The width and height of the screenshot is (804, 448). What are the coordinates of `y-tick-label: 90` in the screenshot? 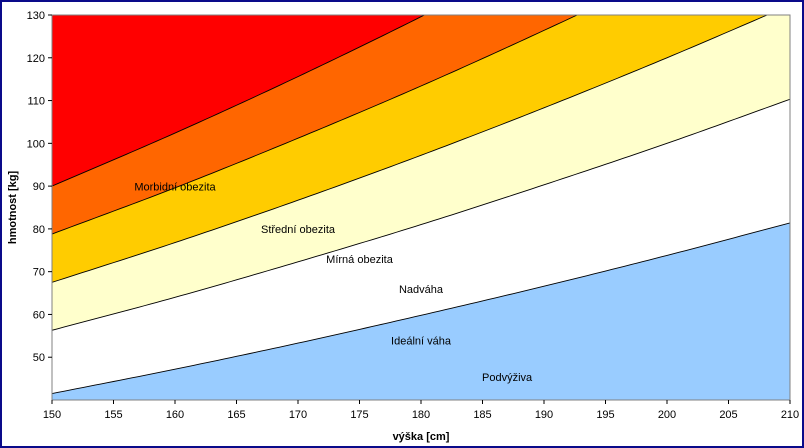 It's located at (39, 187).